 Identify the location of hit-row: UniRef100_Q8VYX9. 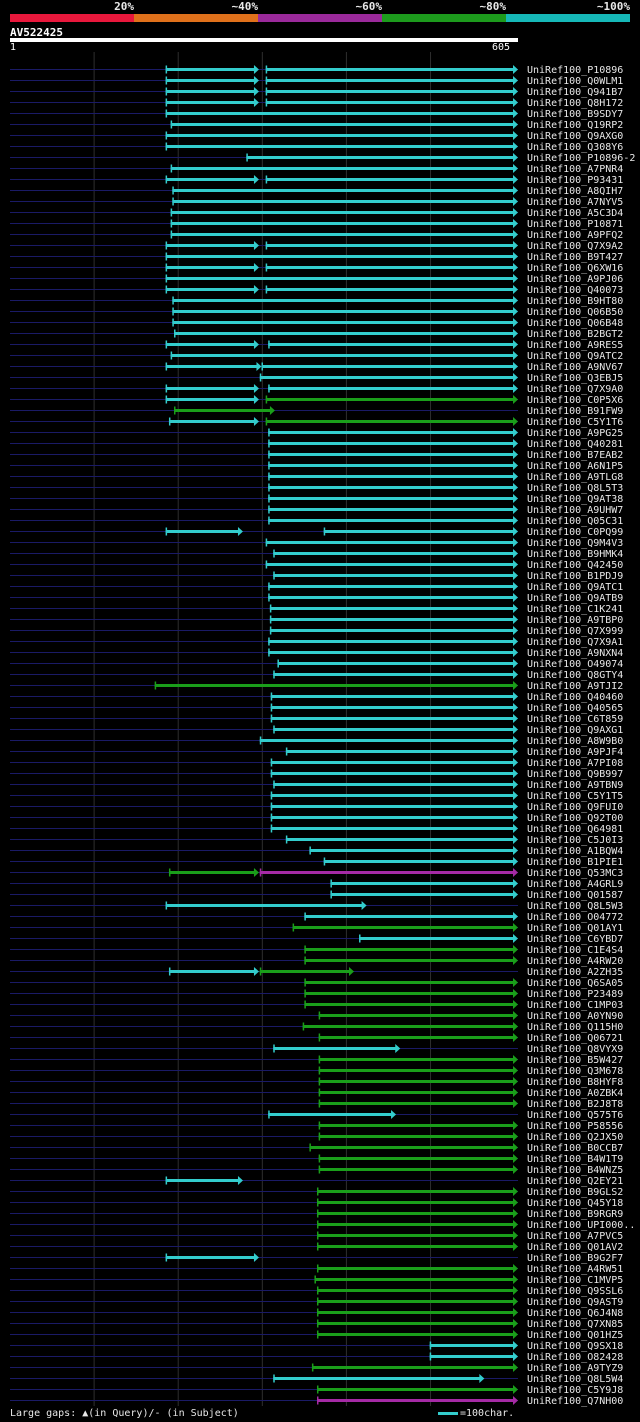
(316, 1049).